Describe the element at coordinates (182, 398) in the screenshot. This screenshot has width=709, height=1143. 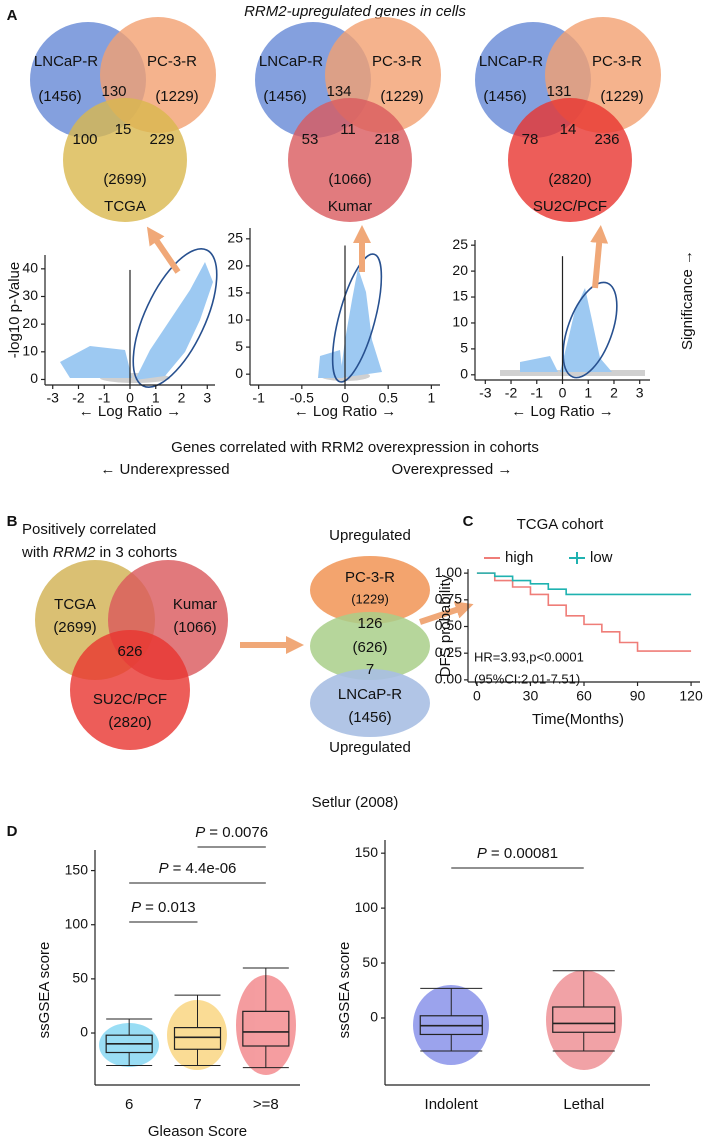
I see `x-tick-label: 2` at that location.